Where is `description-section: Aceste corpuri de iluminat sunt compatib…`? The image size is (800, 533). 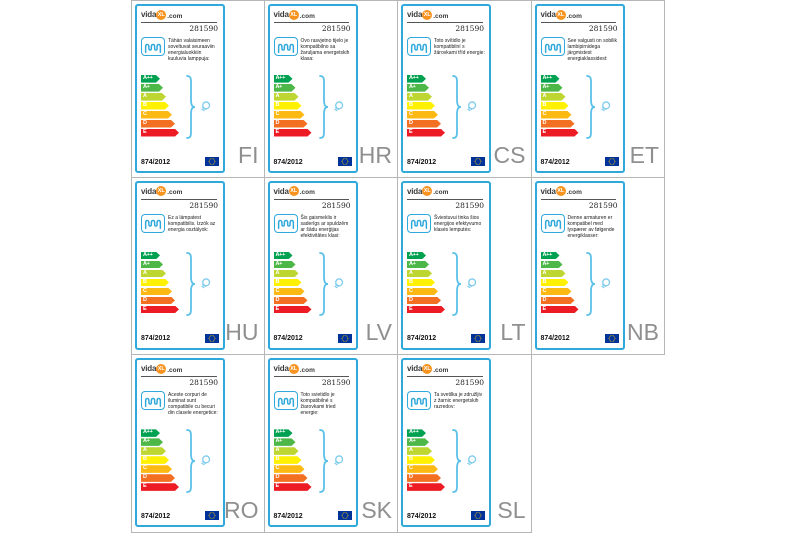 description-section: Aceste corpuri de iluminat sunt compatib… is located at coordinates (180, 409).